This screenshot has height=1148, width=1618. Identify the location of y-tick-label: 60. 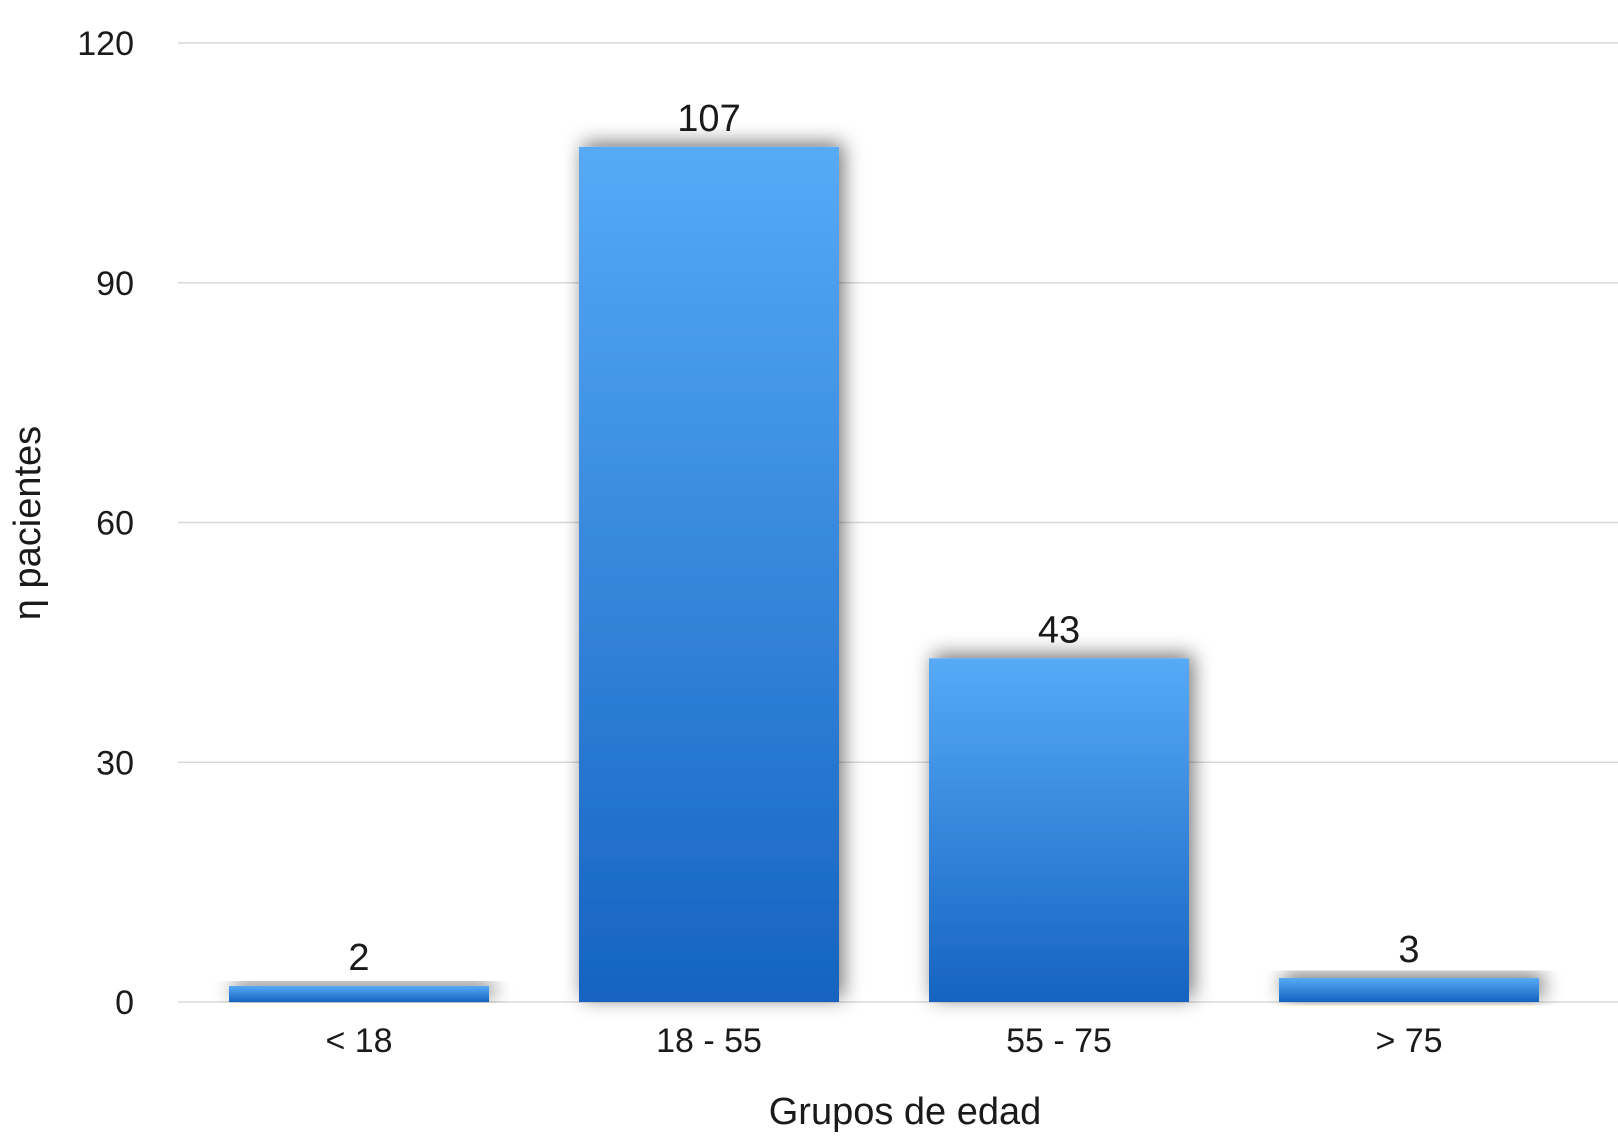
(115, 524).